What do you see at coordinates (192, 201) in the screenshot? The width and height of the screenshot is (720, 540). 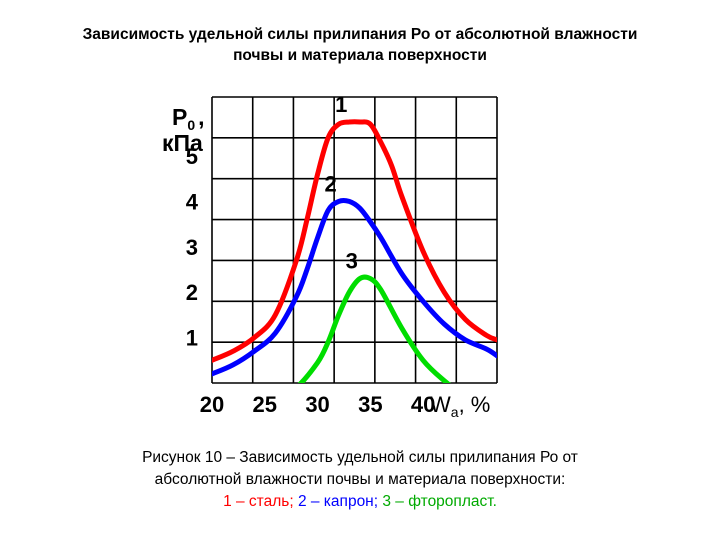 I see `y-tick-label: 4` at bounding box center [192, 201].